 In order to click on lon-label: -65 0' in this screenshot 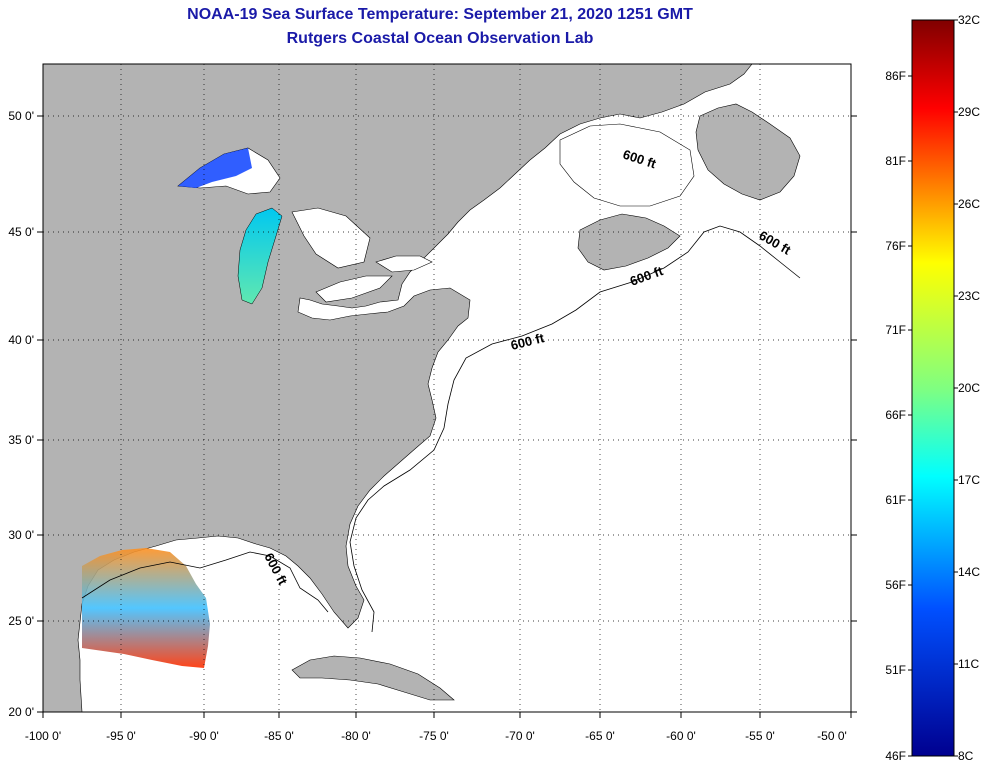, I will do `click(600, 736)`.